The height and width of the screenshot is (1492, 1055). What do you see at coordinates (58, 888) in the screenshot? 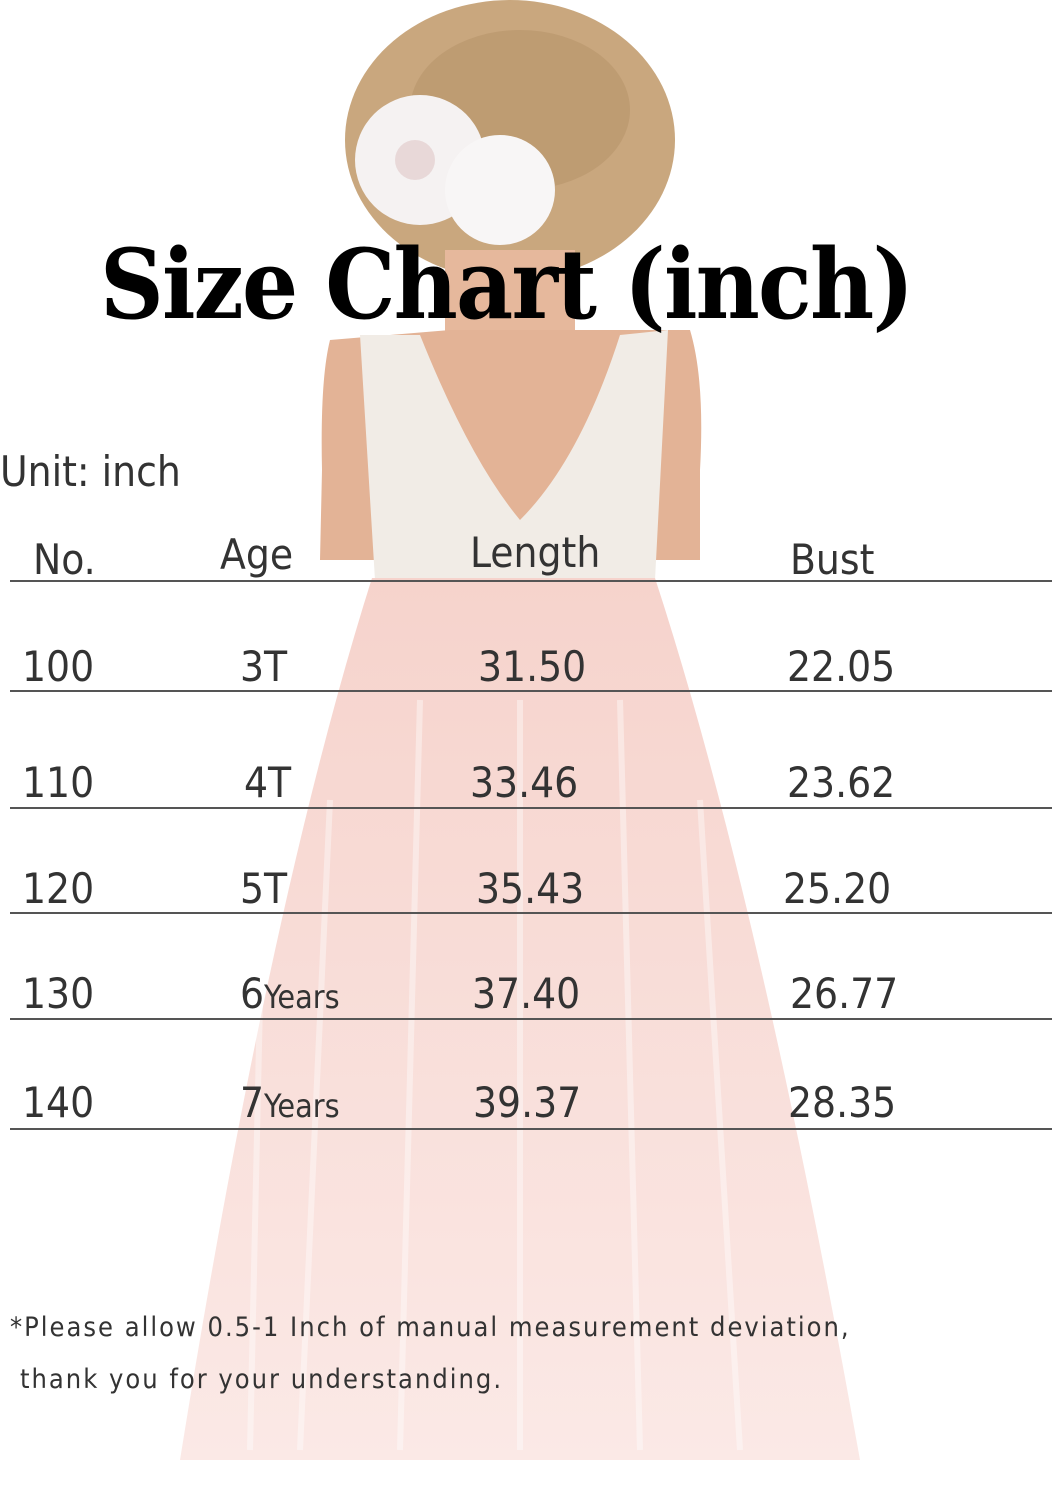
I see `cell-no: 120` at bounding box center [58, 888].